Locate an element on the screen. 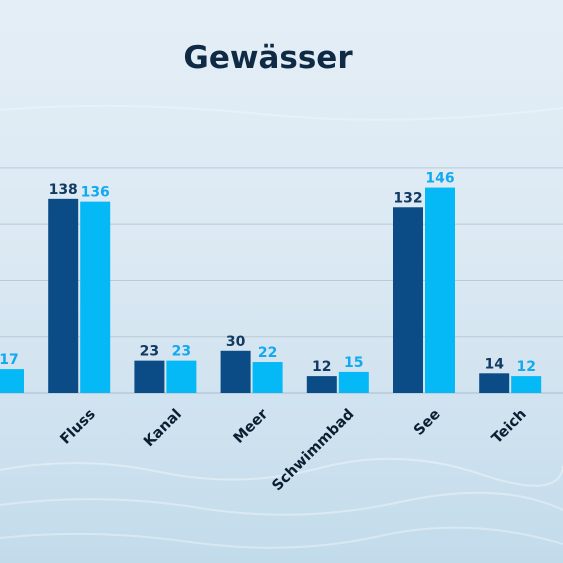 This screenshot has height=563, width=563. value-label: 136 is located at coordinates (95, 193).